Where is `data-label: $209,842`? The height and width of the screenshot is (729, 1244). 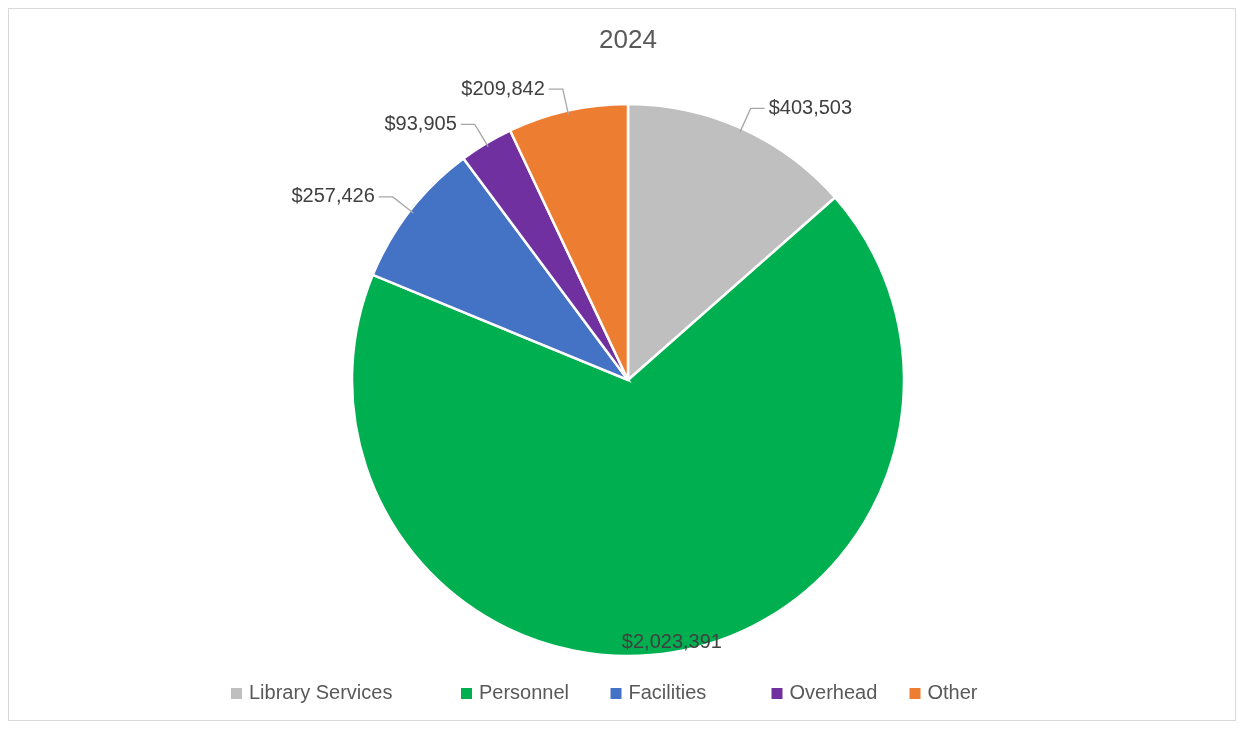 data-label: $209,842 is located at coordinates (503, 87).